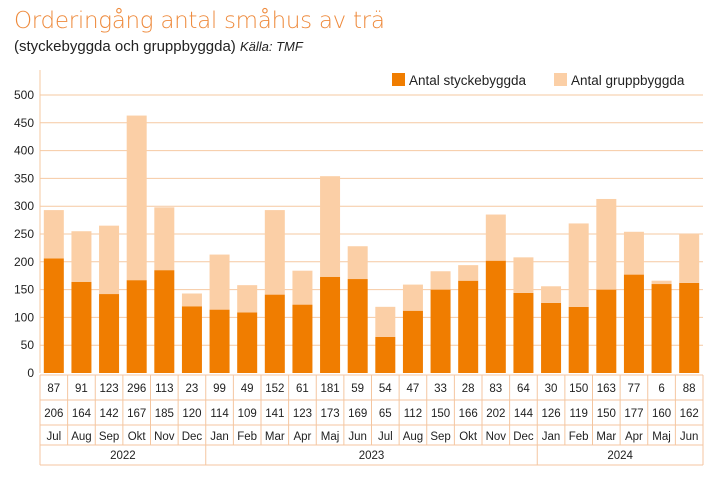 The width and height of the screenshot is (716, 477). Describe the element at coordinates (30, 373) in the screenshot. I see `y-tick-label: 0` at that location.